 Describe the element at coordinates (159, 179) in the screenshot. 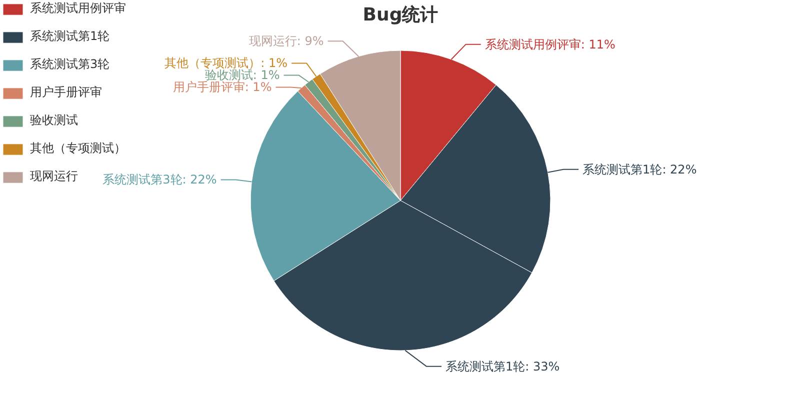

I see `category-label: 系统测试第3轮: 22%` at that location.